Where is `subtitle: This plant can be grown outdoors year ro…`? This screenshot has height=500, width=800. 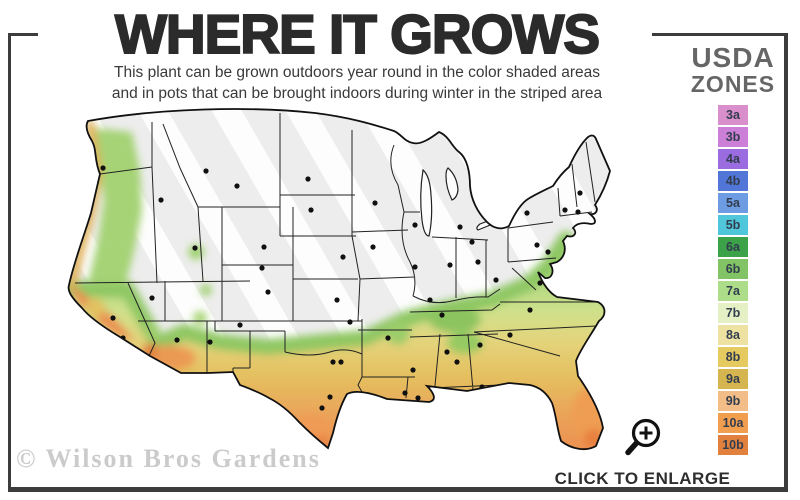
subtitle: This plant can be grown outdoors year ro… is located at coordinates (357, 83).